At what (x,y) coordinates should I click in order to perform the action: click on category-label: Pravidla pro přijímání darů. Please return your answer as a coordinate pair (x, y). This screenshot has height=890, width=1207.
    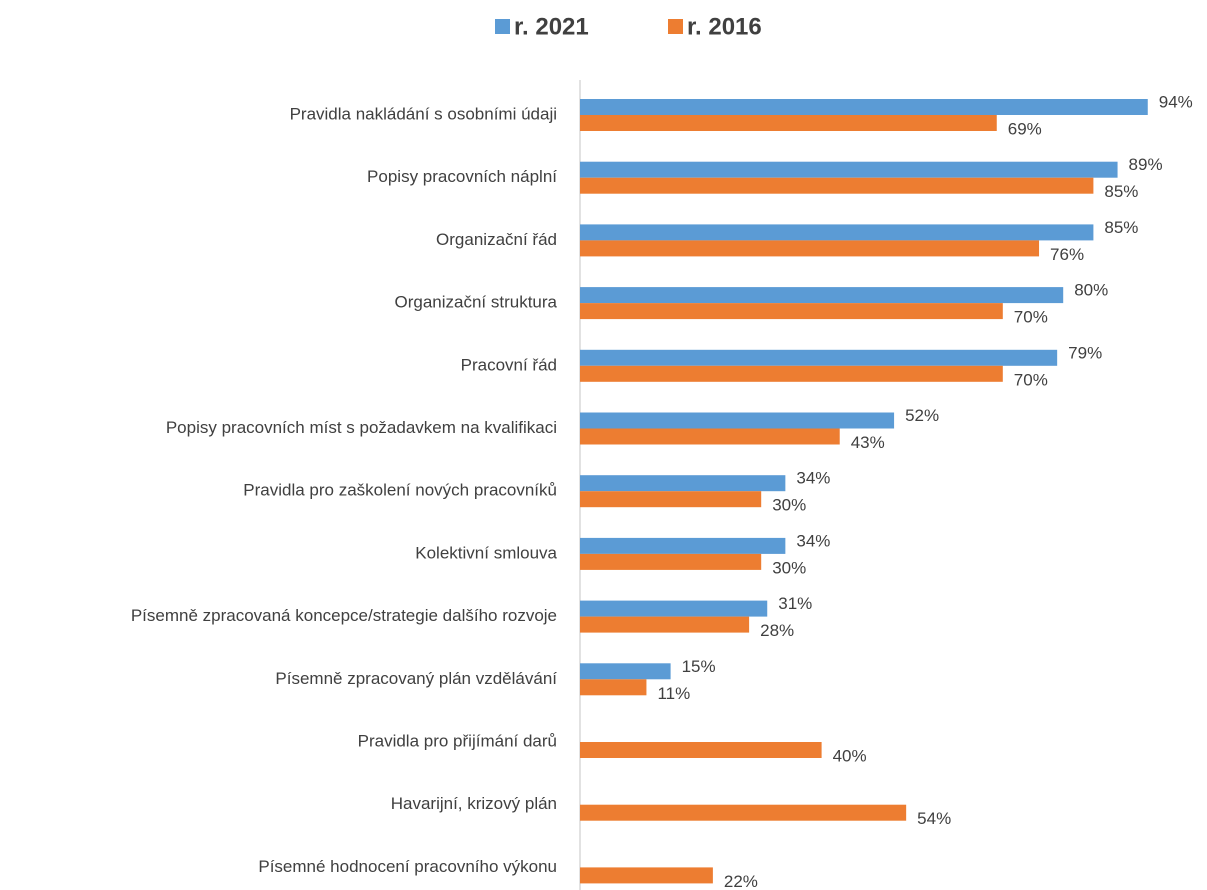
    Looking at the image, I should click on (457, 740).